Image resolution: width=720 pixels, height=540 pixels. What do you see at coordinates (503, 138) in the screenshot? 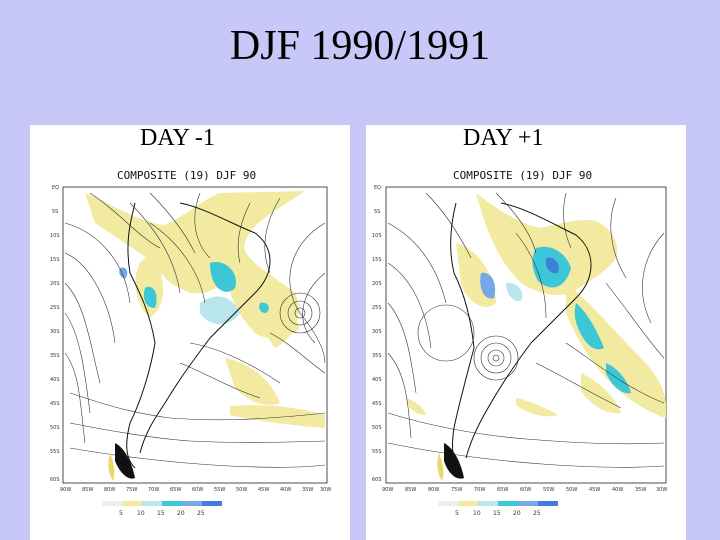
I see `day-label: DAY +1` at bounding box center [503, 138].